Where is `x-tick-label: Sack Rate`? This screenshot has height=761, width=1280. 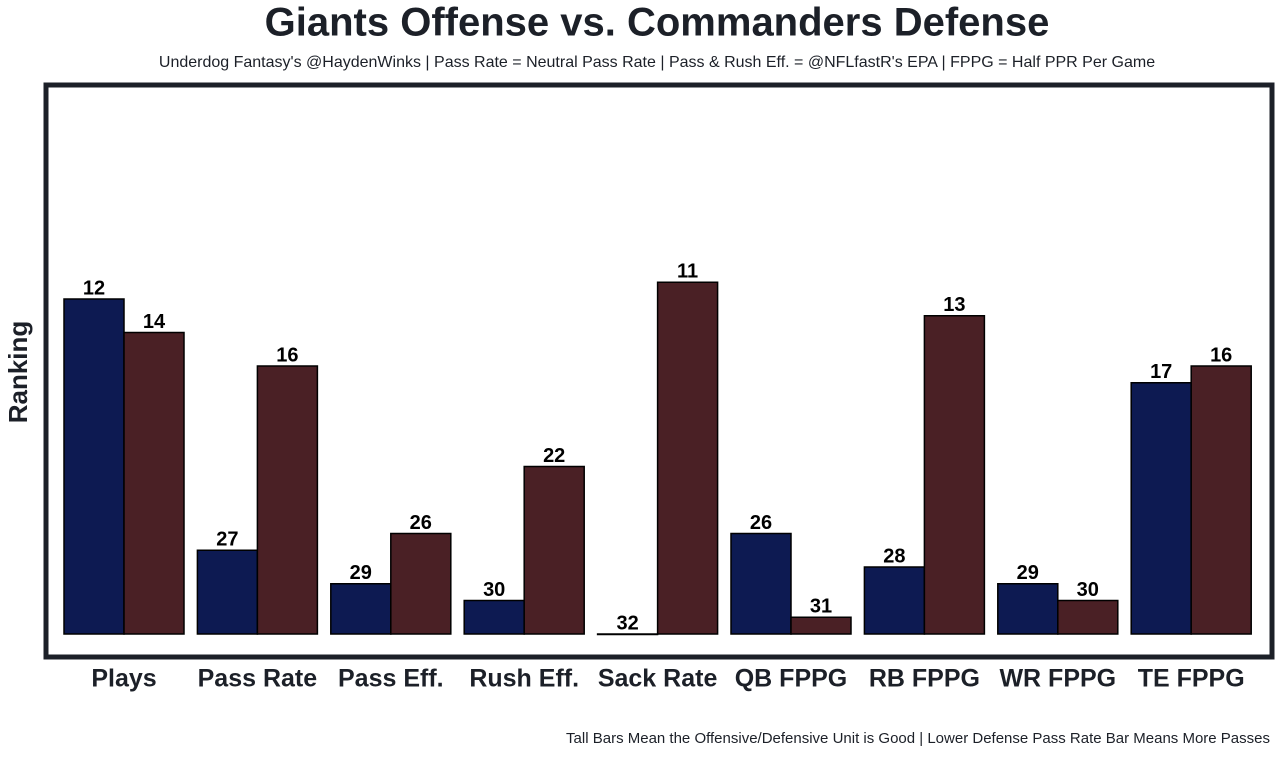
x-tick-label: Sack Rate is located at coordinates (658, 679).